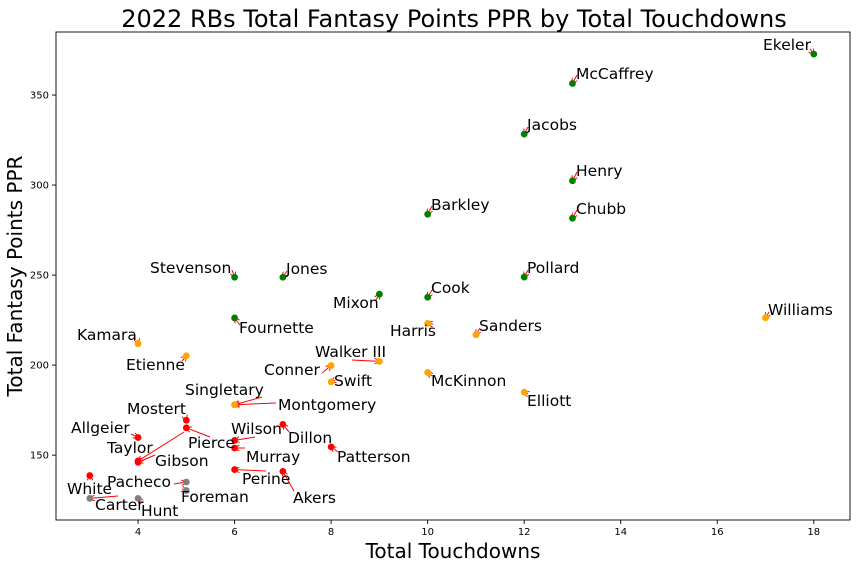 This screenshot has height=568, width=856. Describe the element at coordinates (572, 181) in the screenshot. I see `point-henry` at that location.